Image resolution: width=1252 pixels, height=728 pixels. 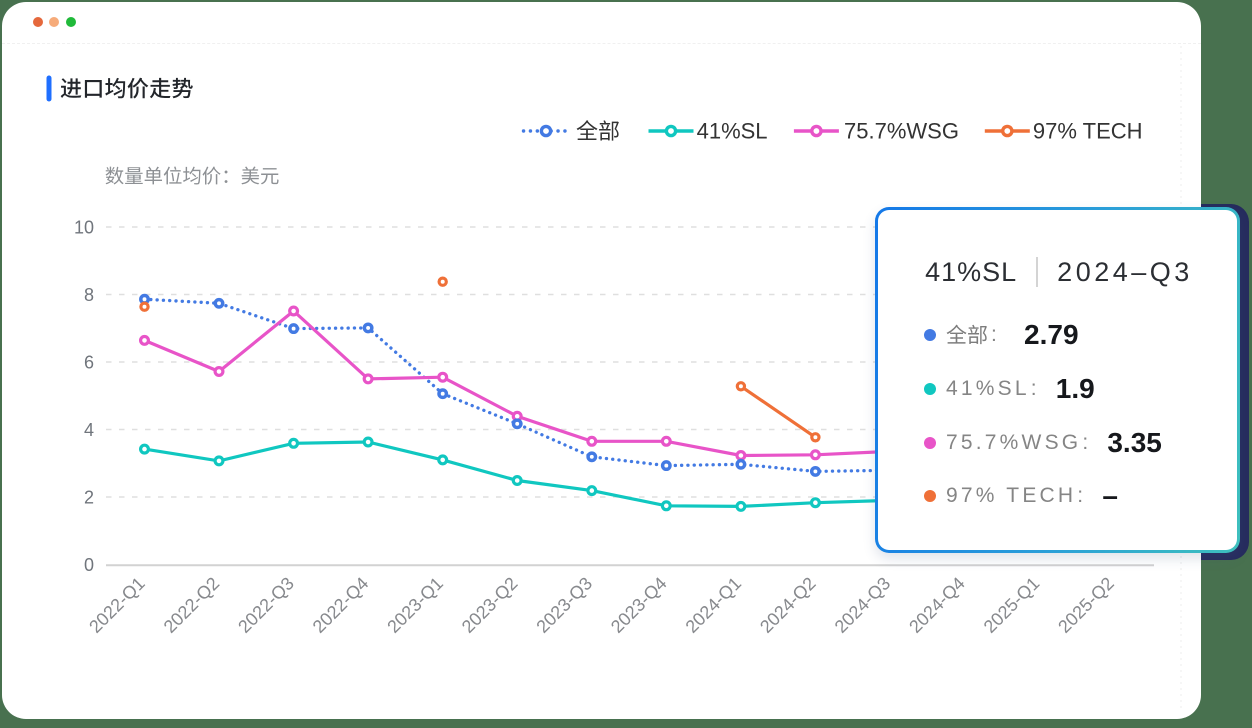 What do you see at coordinates (84, 228) in the screenshot?
I see `svg-text: 10` at bounding box center [84, 228].